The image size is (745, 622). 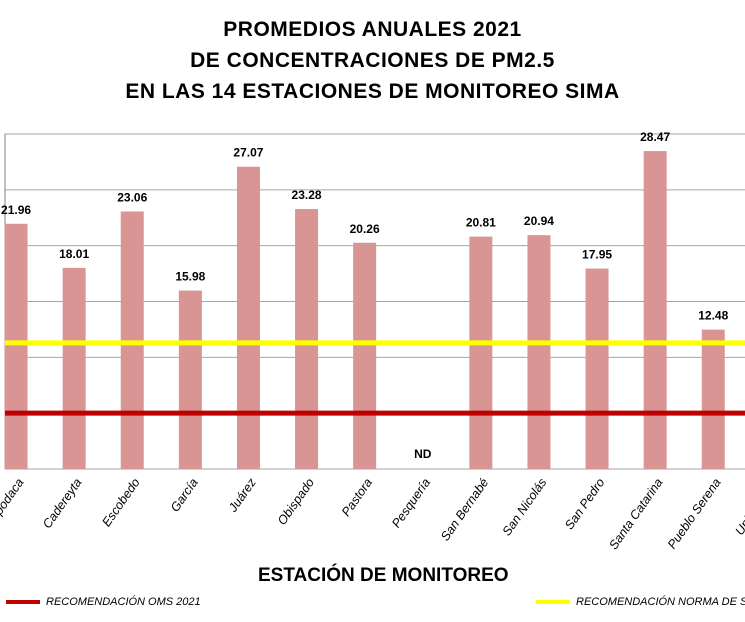 I want to click on value-label-7: ND, so click(x=423, y=454).